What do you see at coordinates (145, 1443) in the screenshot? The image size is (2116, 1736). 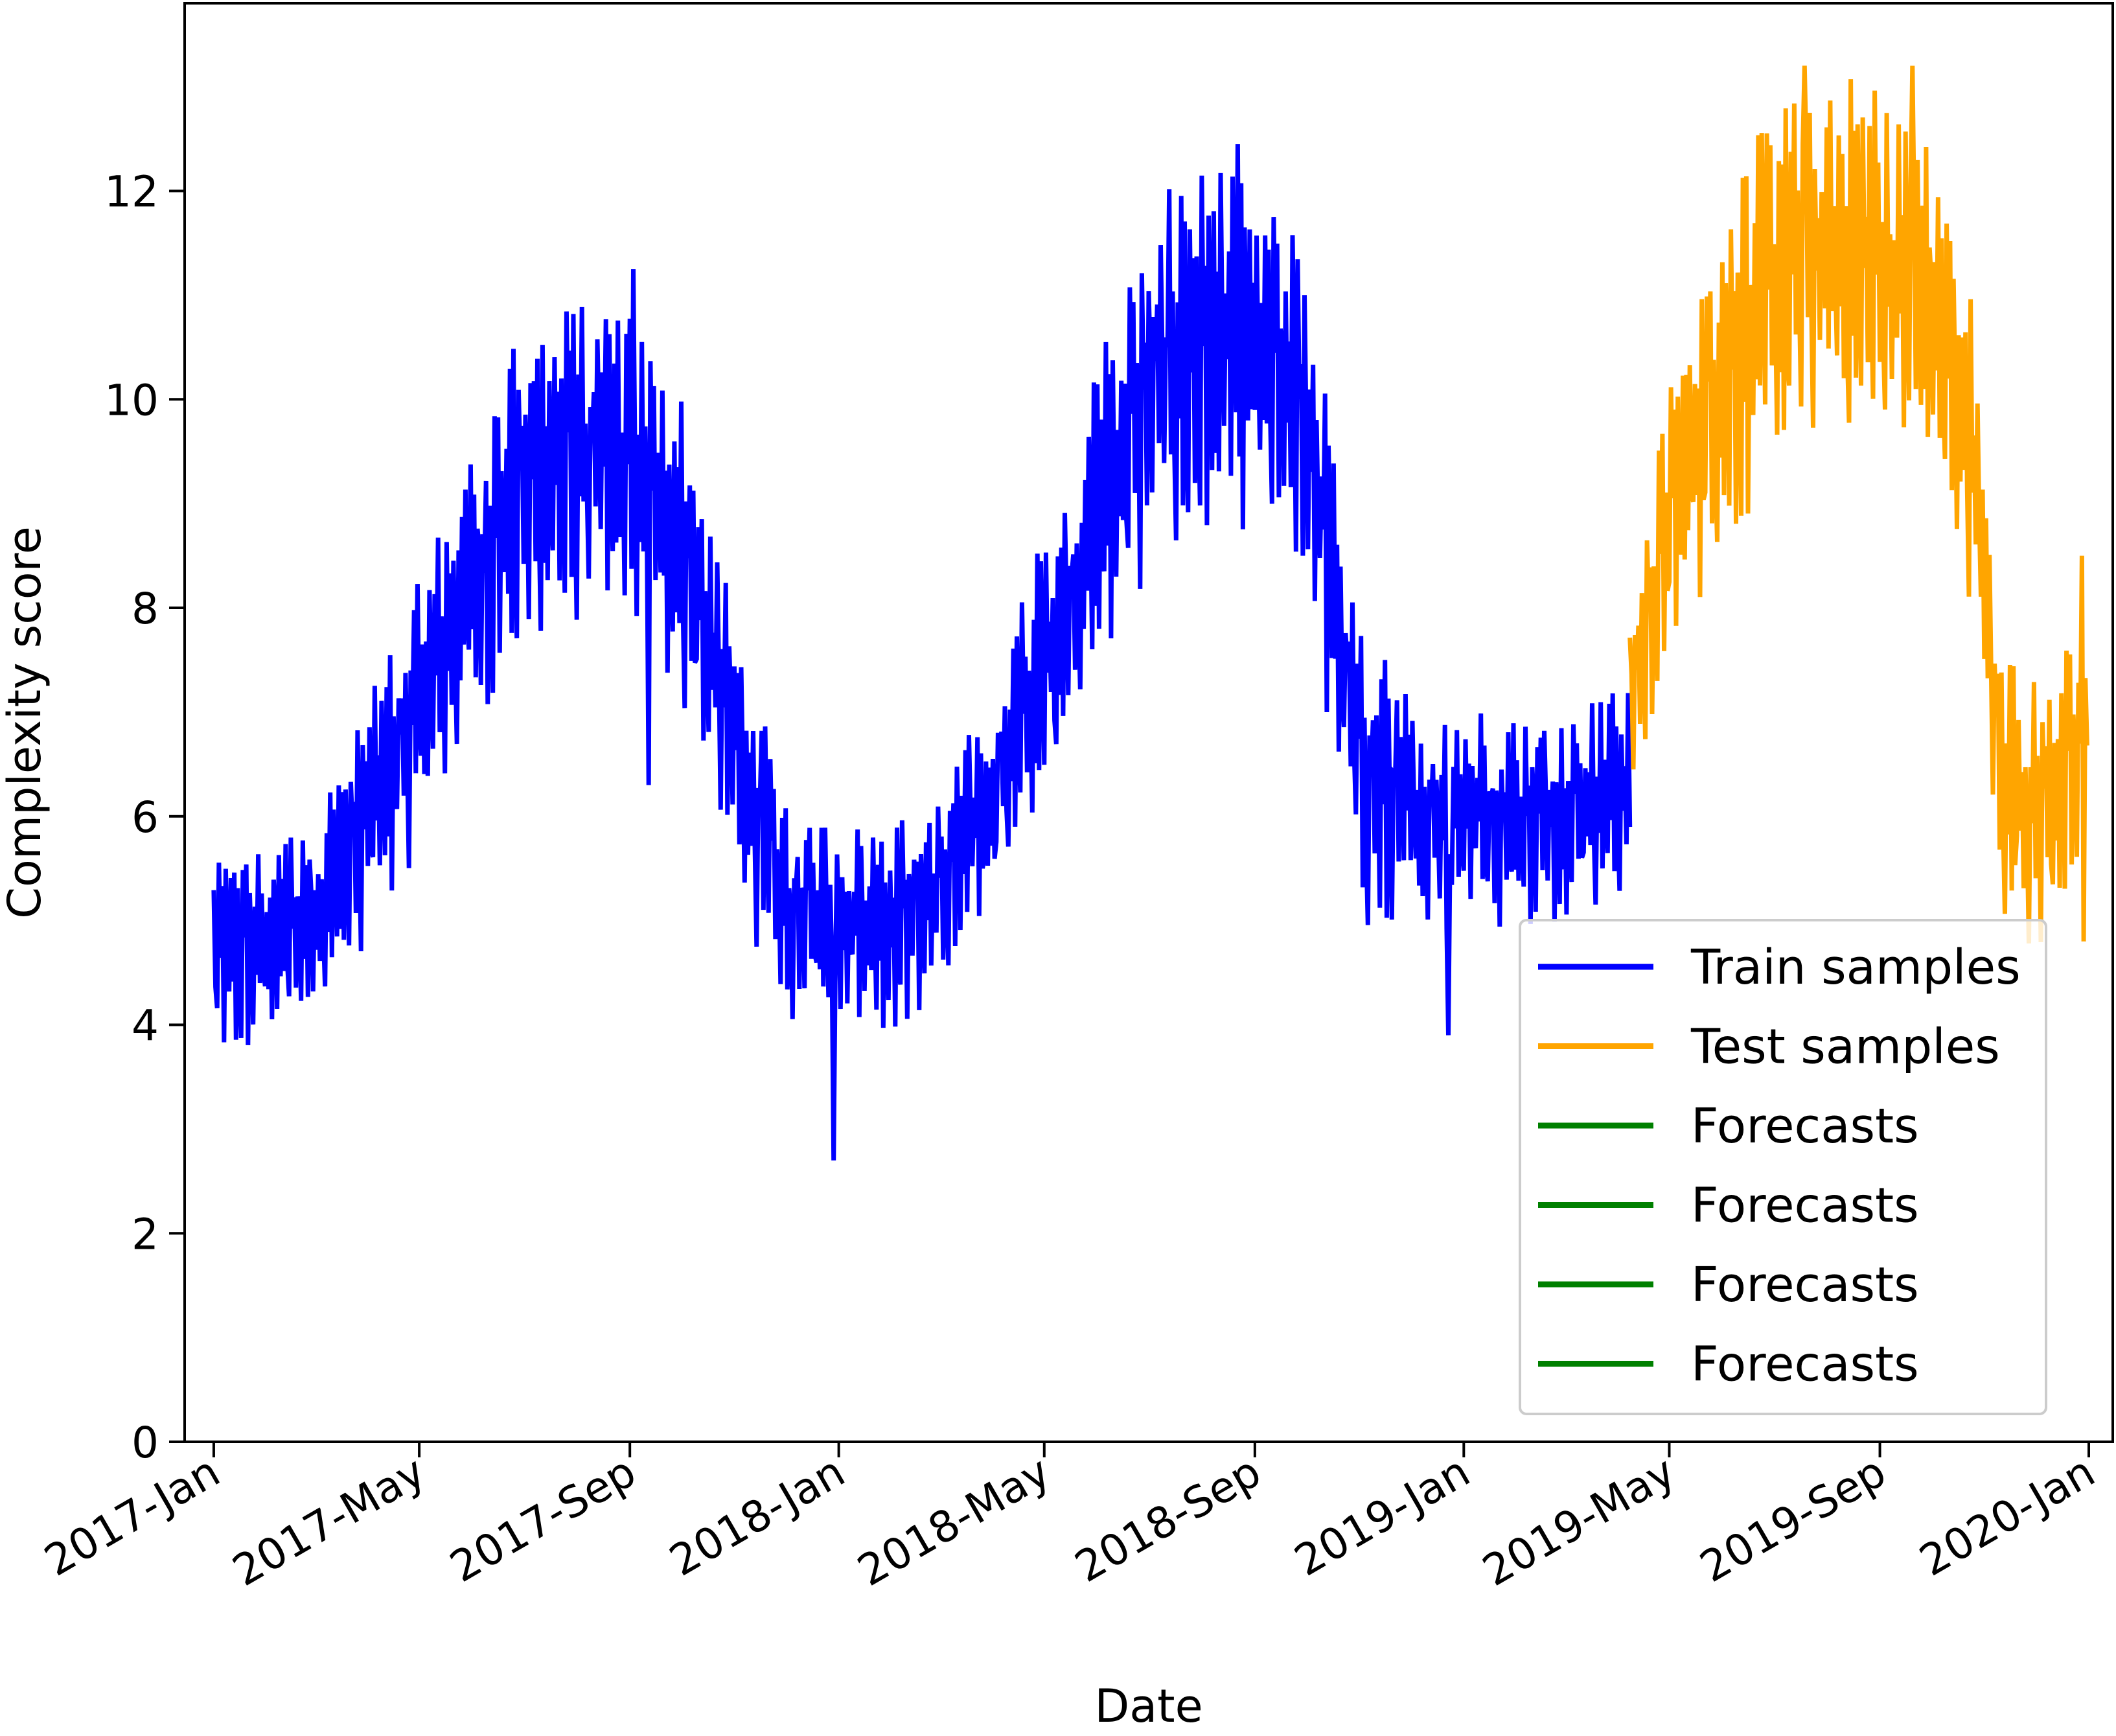 I see `y-tick-label: 0` at bounding box center [145, 1443].